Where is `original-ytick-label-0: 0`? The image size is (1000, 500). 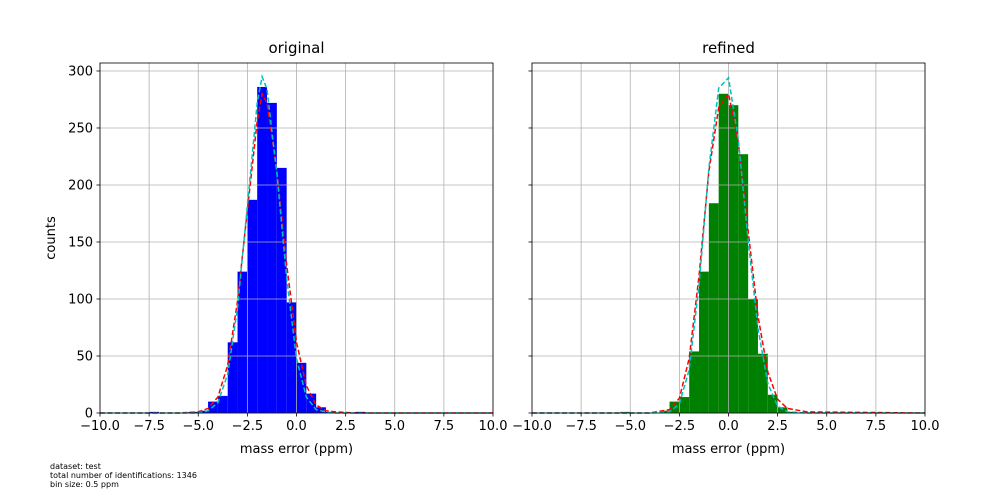 original-ytick-label-0: 0 is located at coordinates (89, 414).